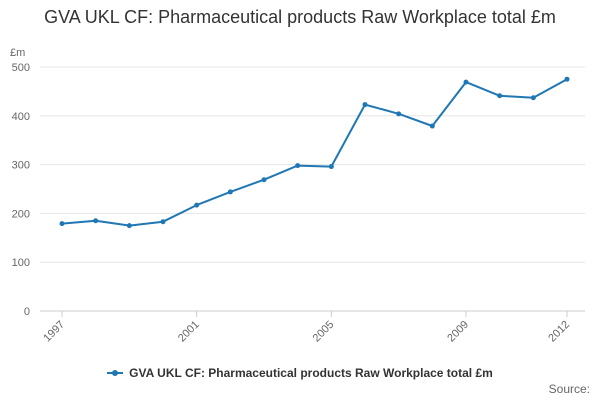 This screenshot has height=400, width=600. I want to click on legend-swatch, so click(115, 372).